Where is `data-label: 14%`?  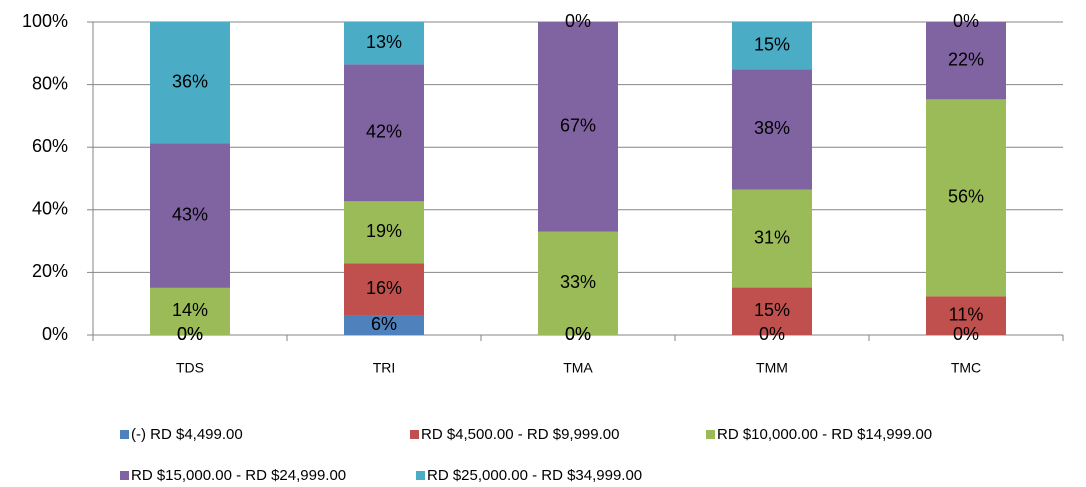
data-label: 14% is located at coordinates (190, 310).